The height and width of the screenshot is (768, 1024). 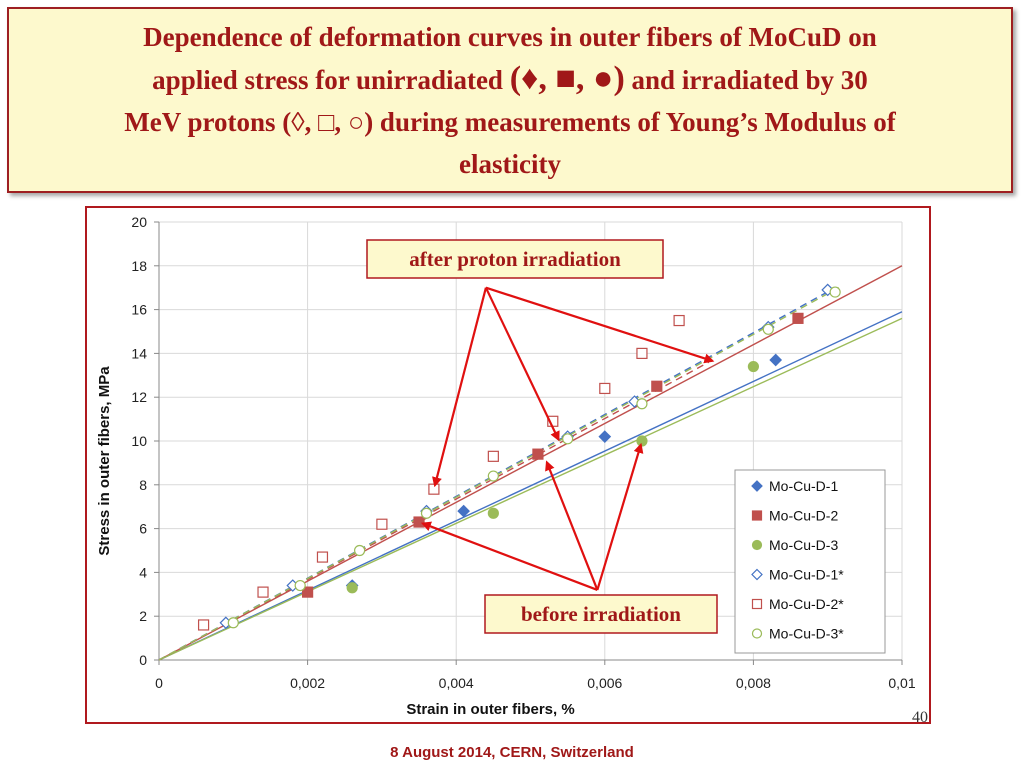 I want to click on legend-label: Mo-Cu-D-3*, so click(x=806, y=634).